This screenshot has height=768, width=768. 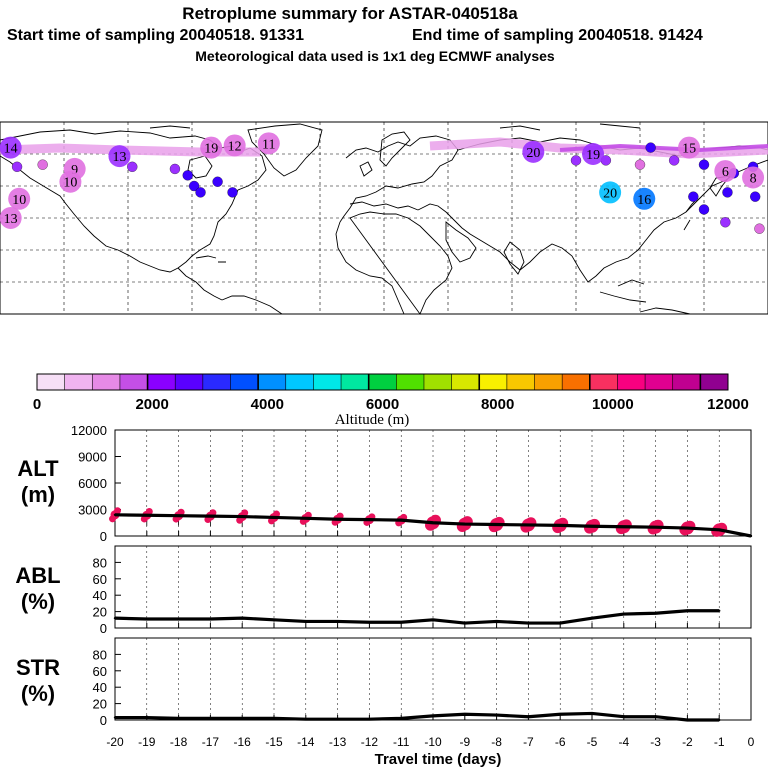 What do you see at coordinates (384, 206) in the screenshot?
I see `coastline-mediterranean` at bounding box center [384, 206].